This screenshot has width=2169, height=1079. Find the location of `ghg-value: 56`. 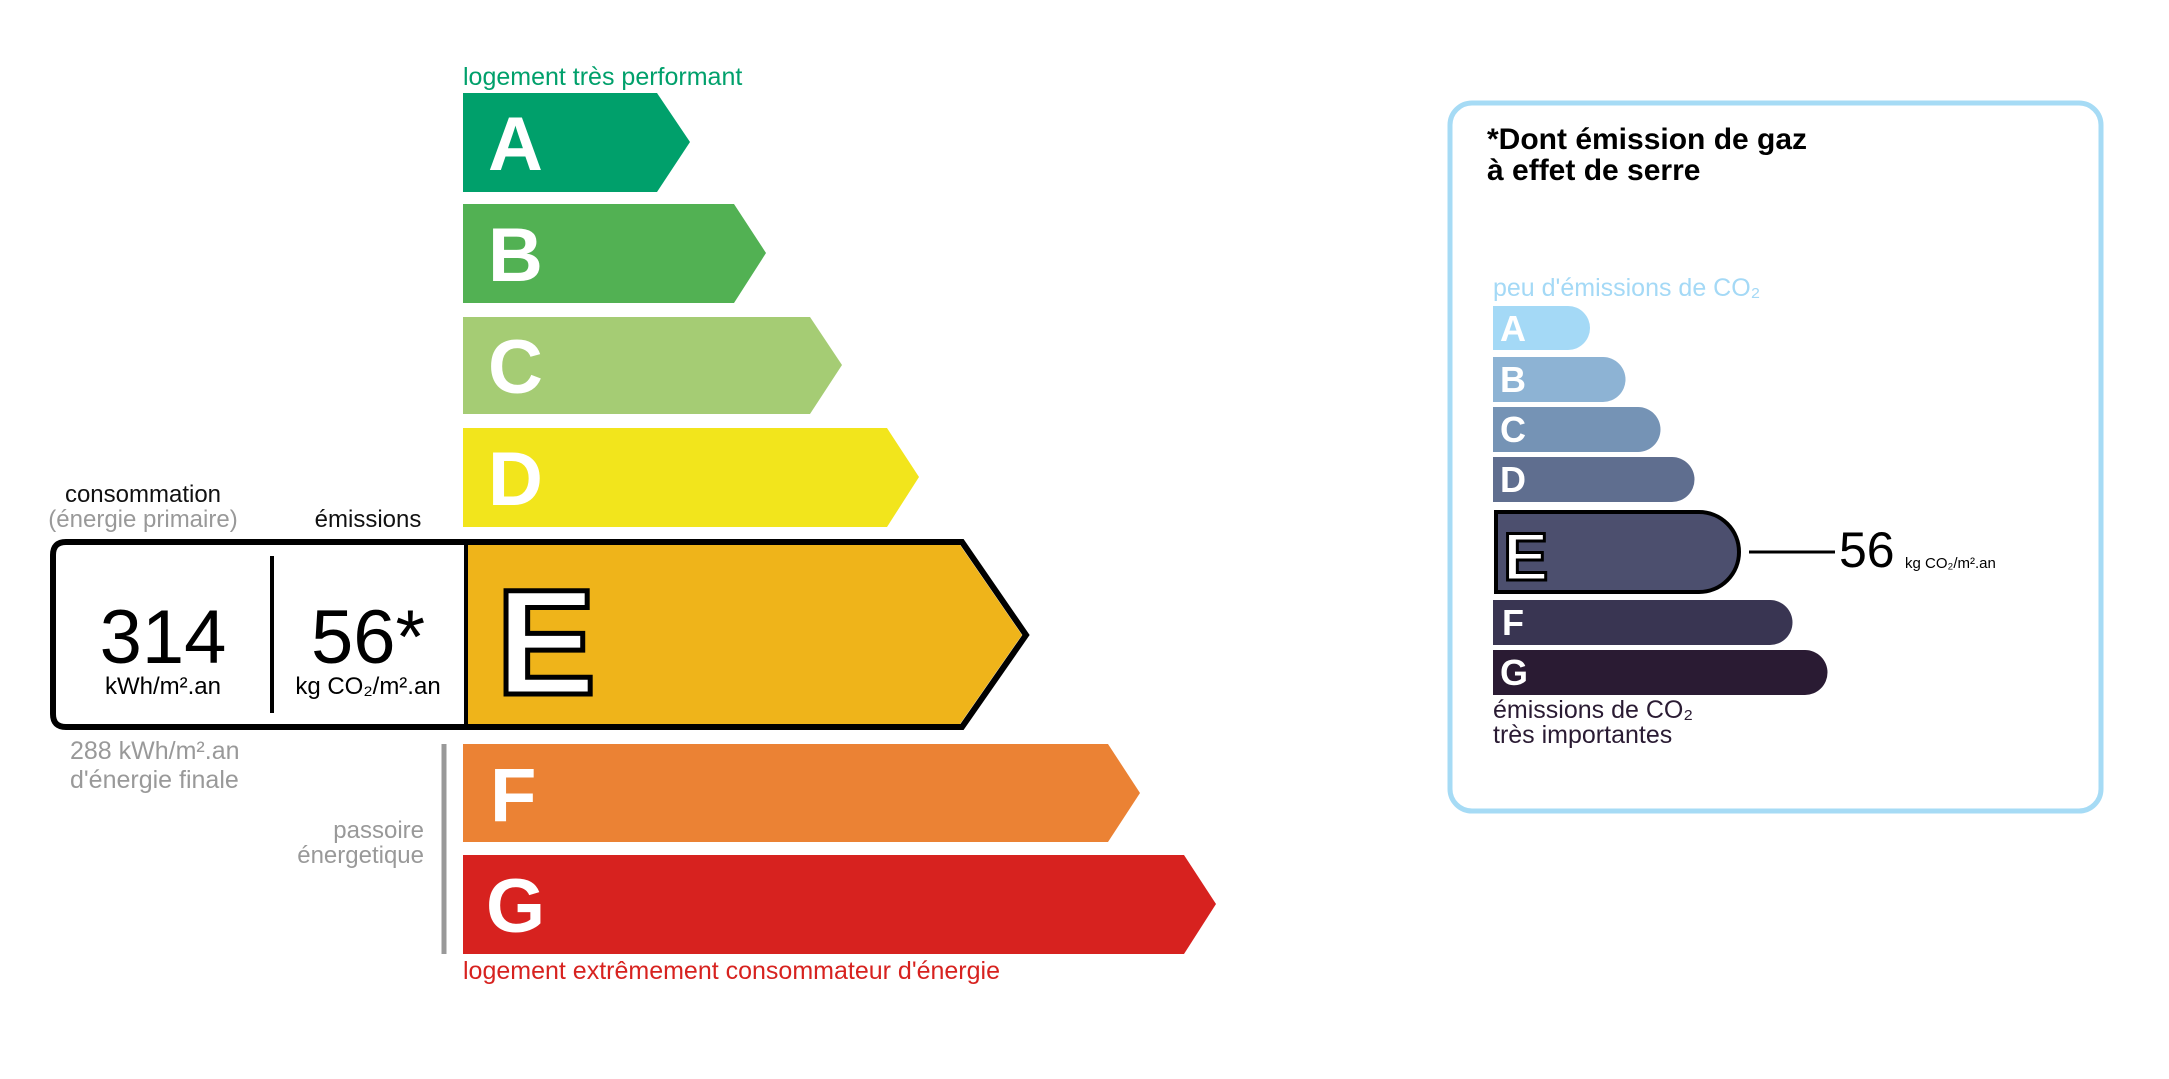

ghg-value: 56 is located at coordinates (1867, 550).